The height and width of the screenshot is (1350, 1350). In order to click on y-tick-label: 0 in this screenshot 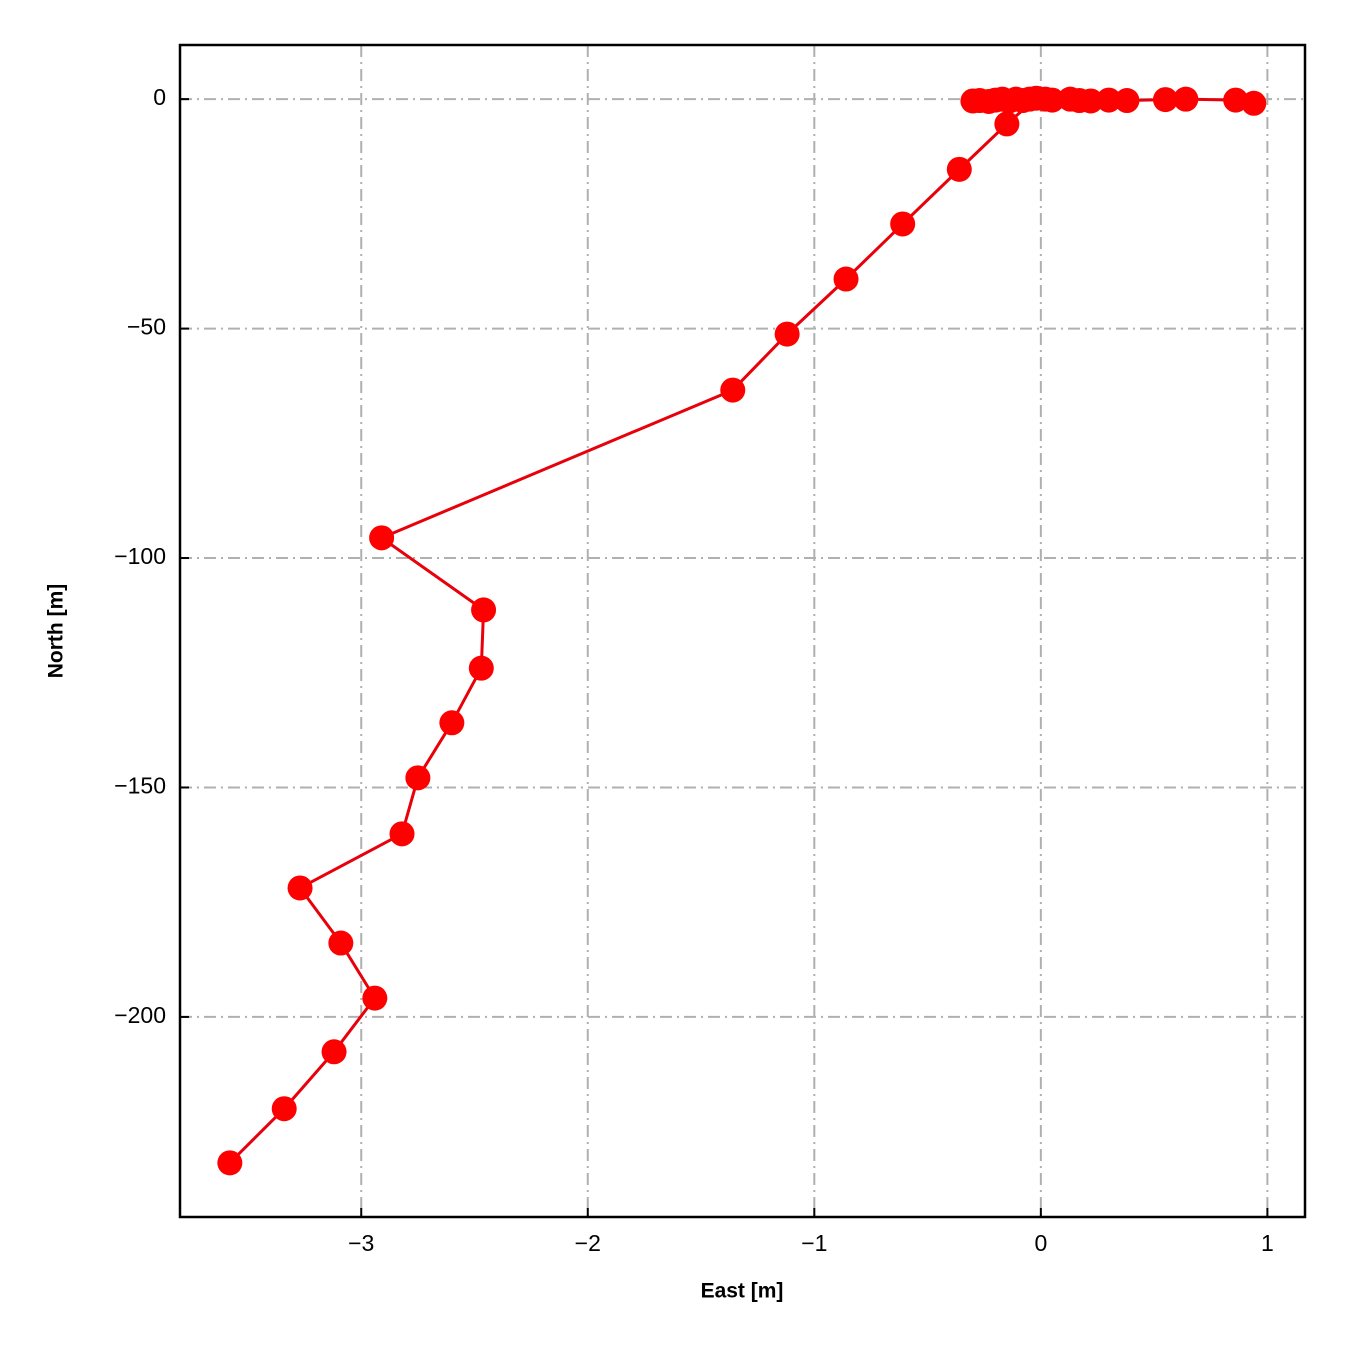, I will do `click(159, 97)`.